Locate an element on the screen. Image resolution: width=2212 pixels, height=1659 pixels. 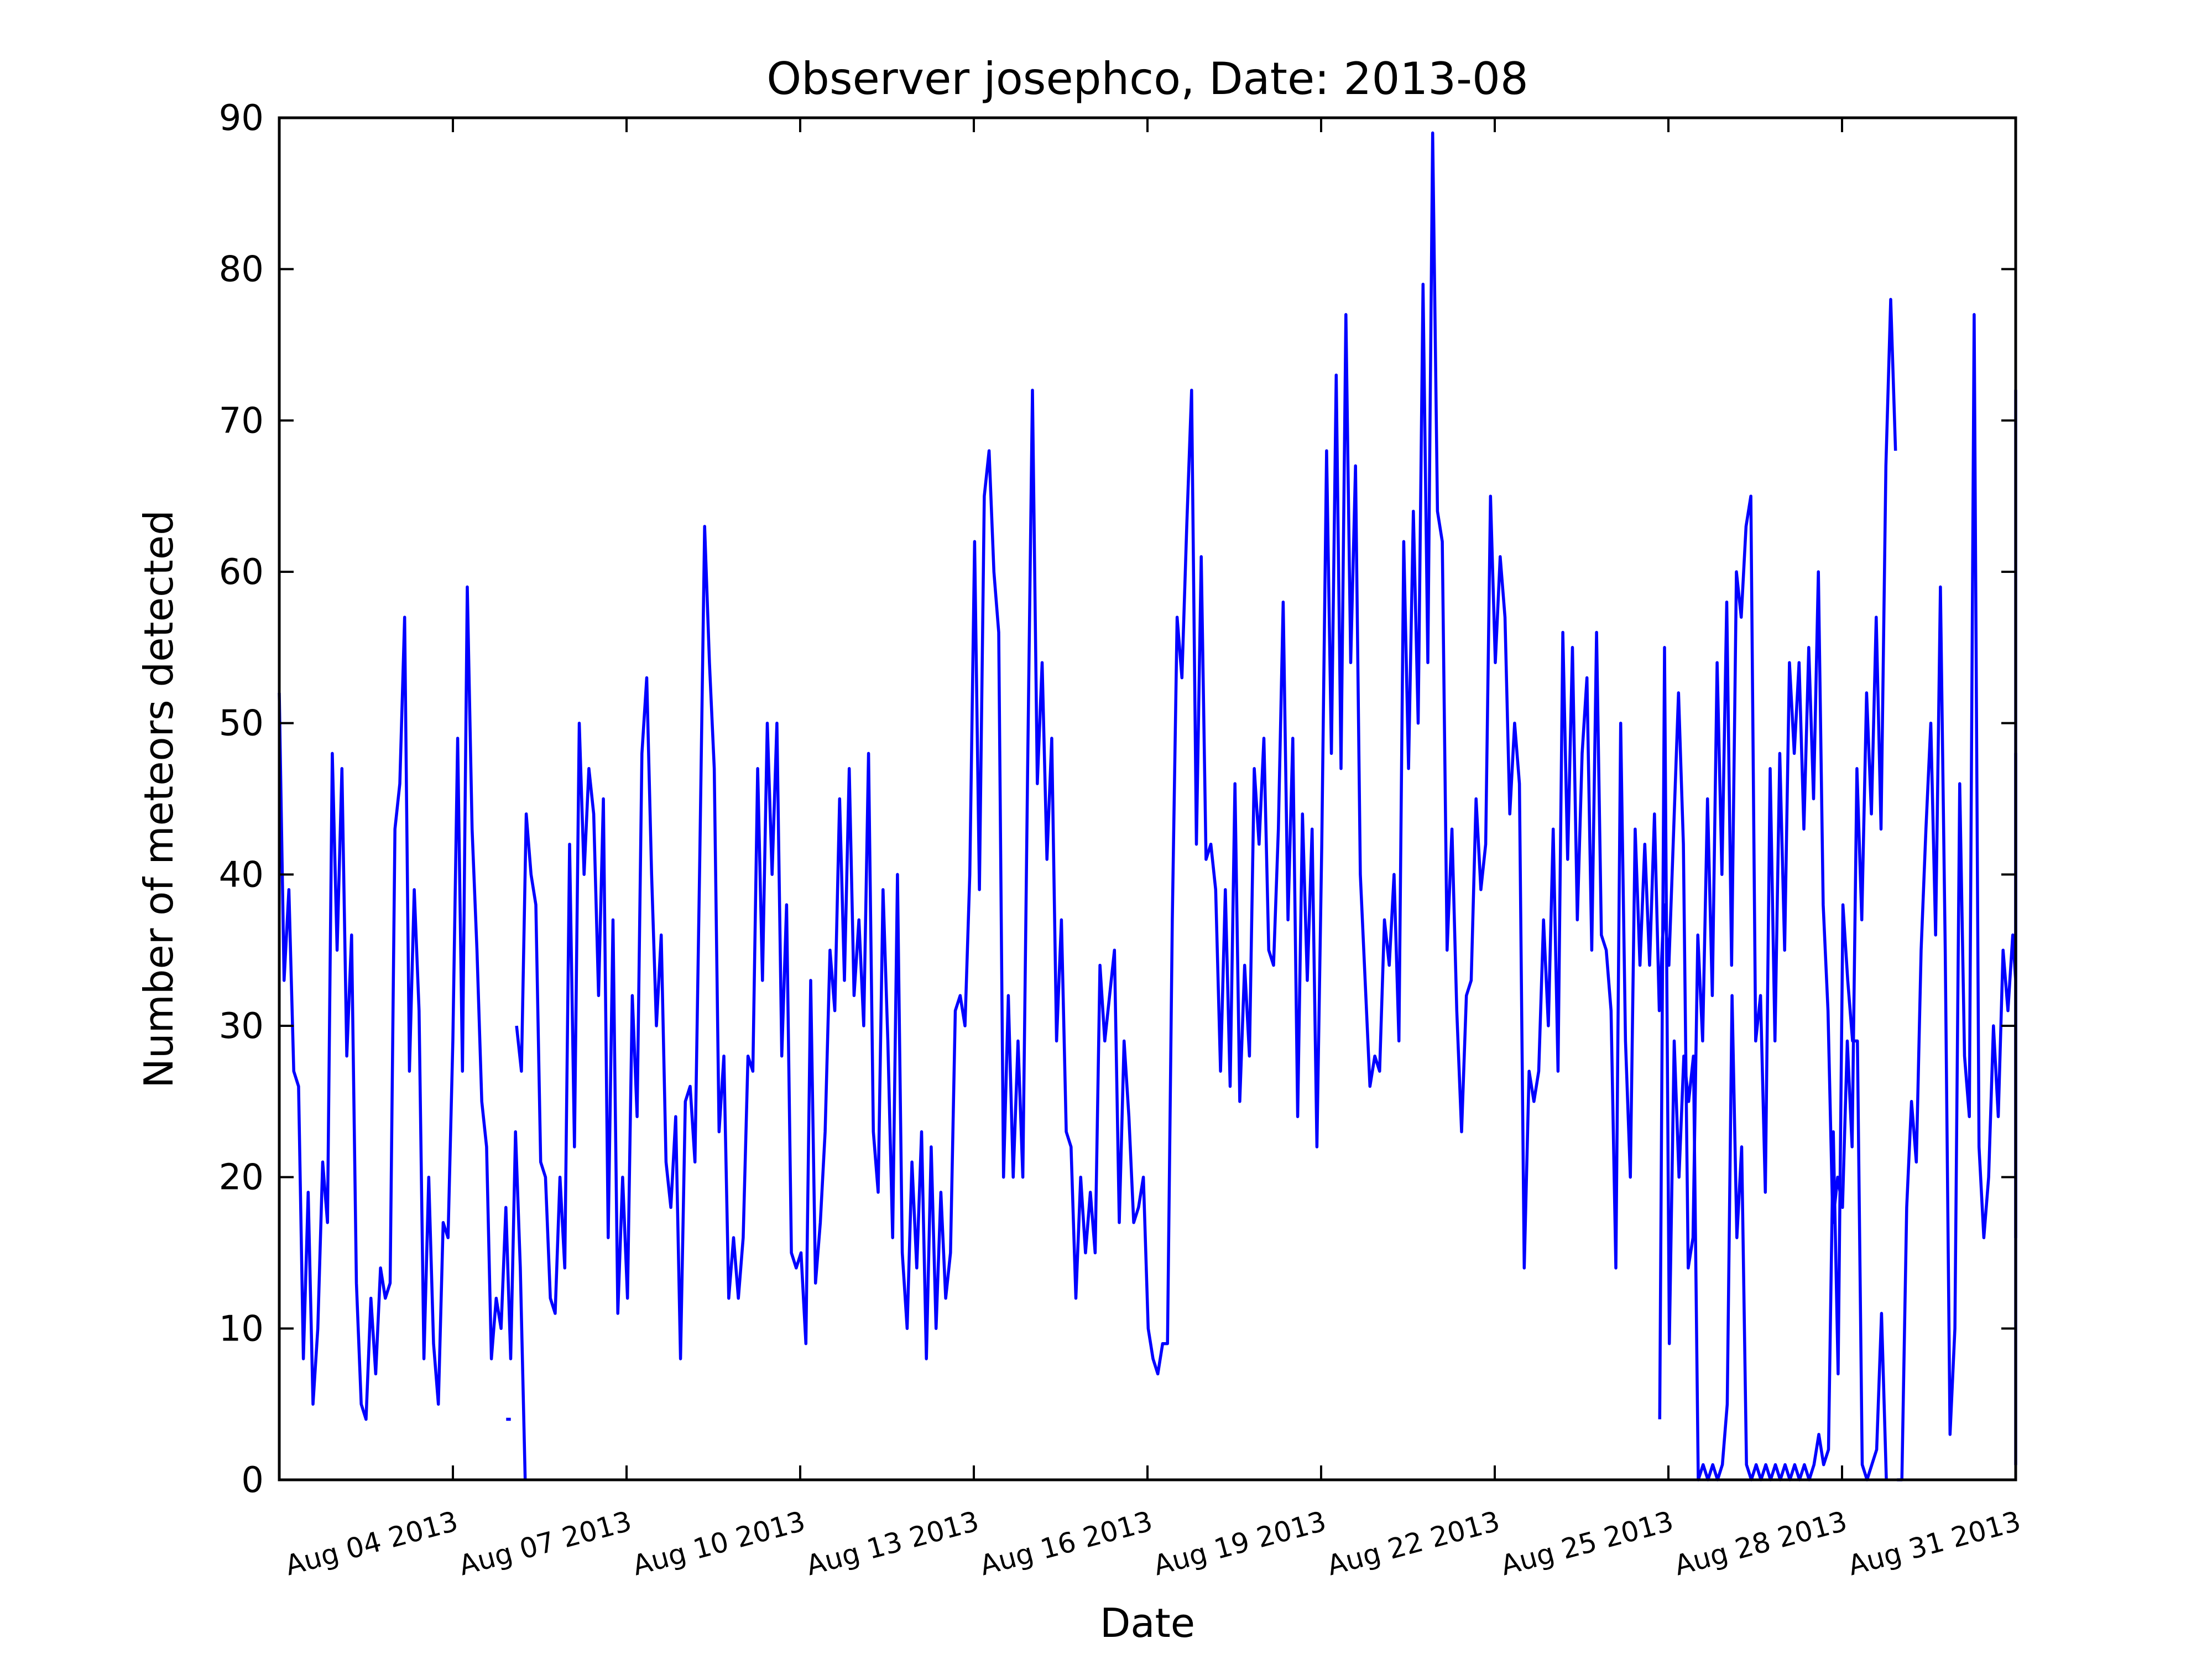
y-tick-label: 40 is located at coordinates (242, 875).